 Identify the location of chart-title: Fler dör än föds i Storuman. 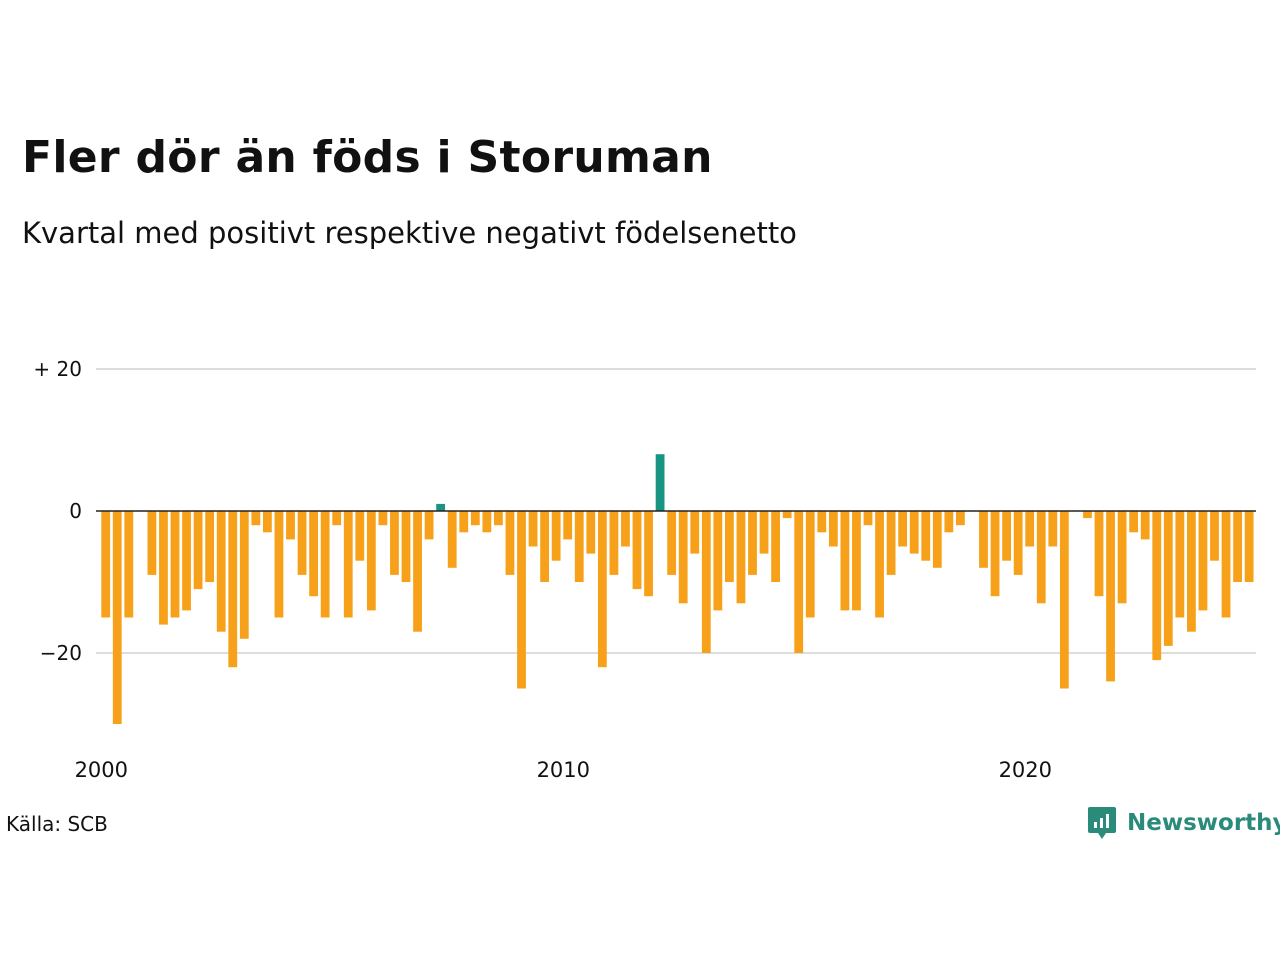
(367, 157).